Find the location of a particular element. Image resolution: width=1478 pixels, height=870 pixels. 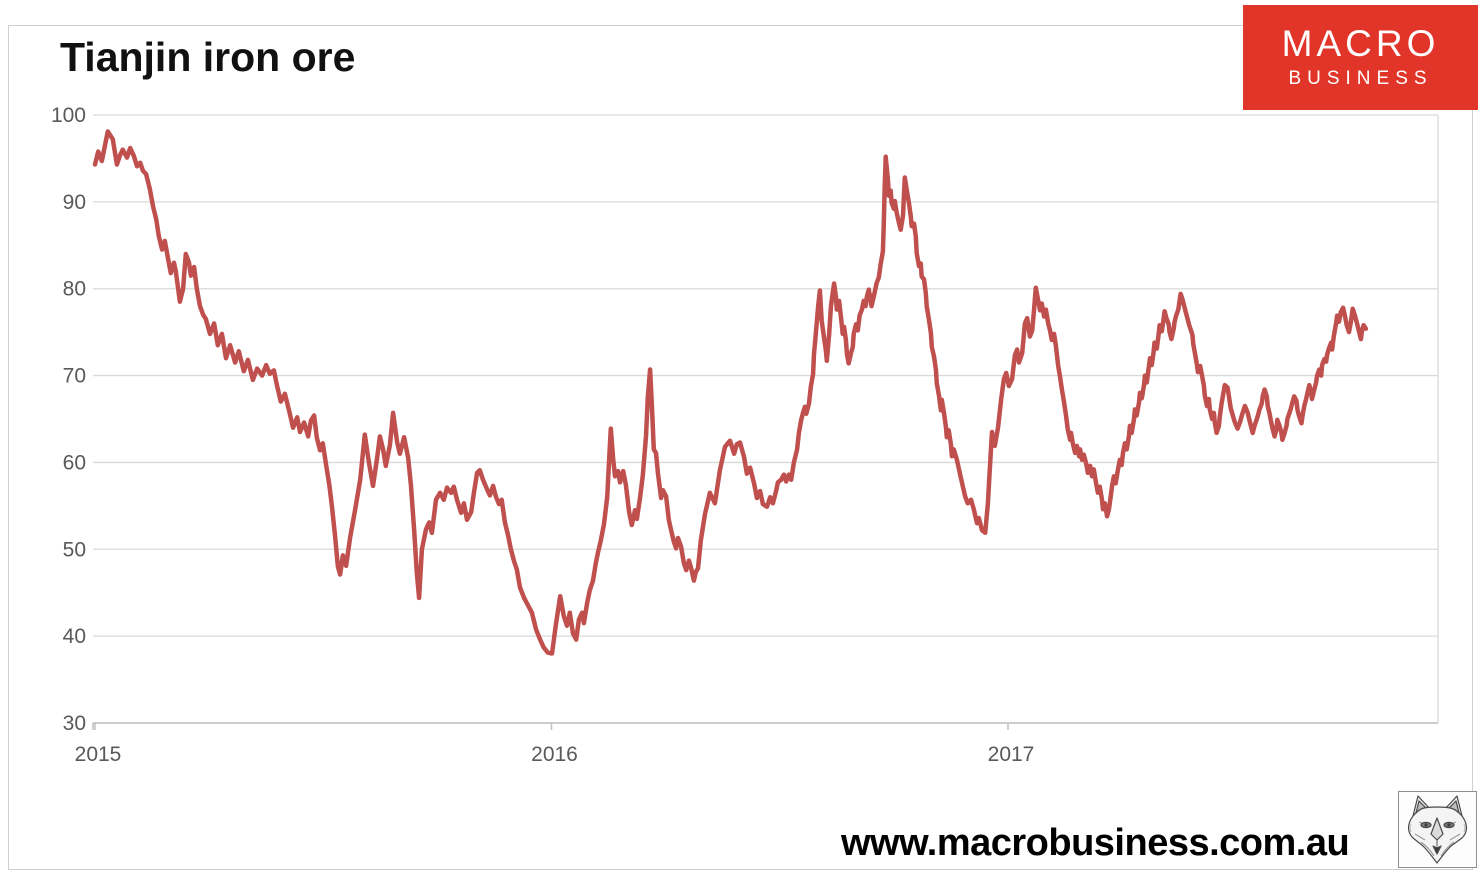

macrobusiness-logo: MACRO BUSINESS is located at coordinates (1360, 57).